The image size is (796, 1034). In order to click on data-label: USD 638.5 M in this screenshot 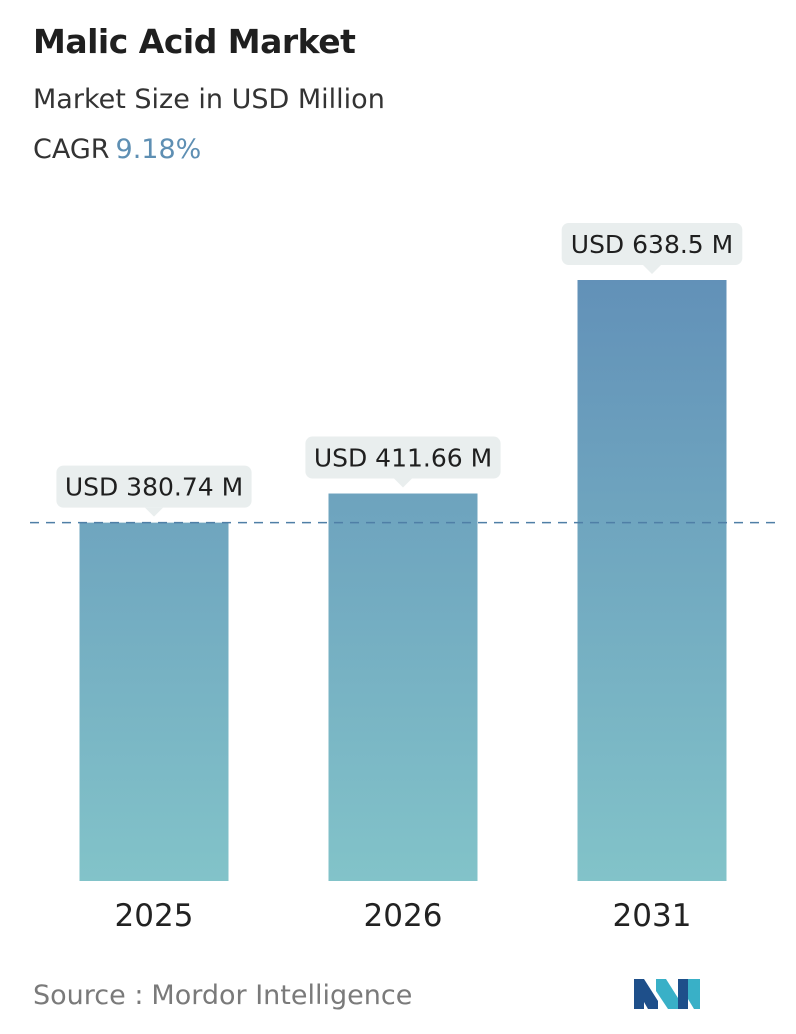, I will do `click(652, 244)`.